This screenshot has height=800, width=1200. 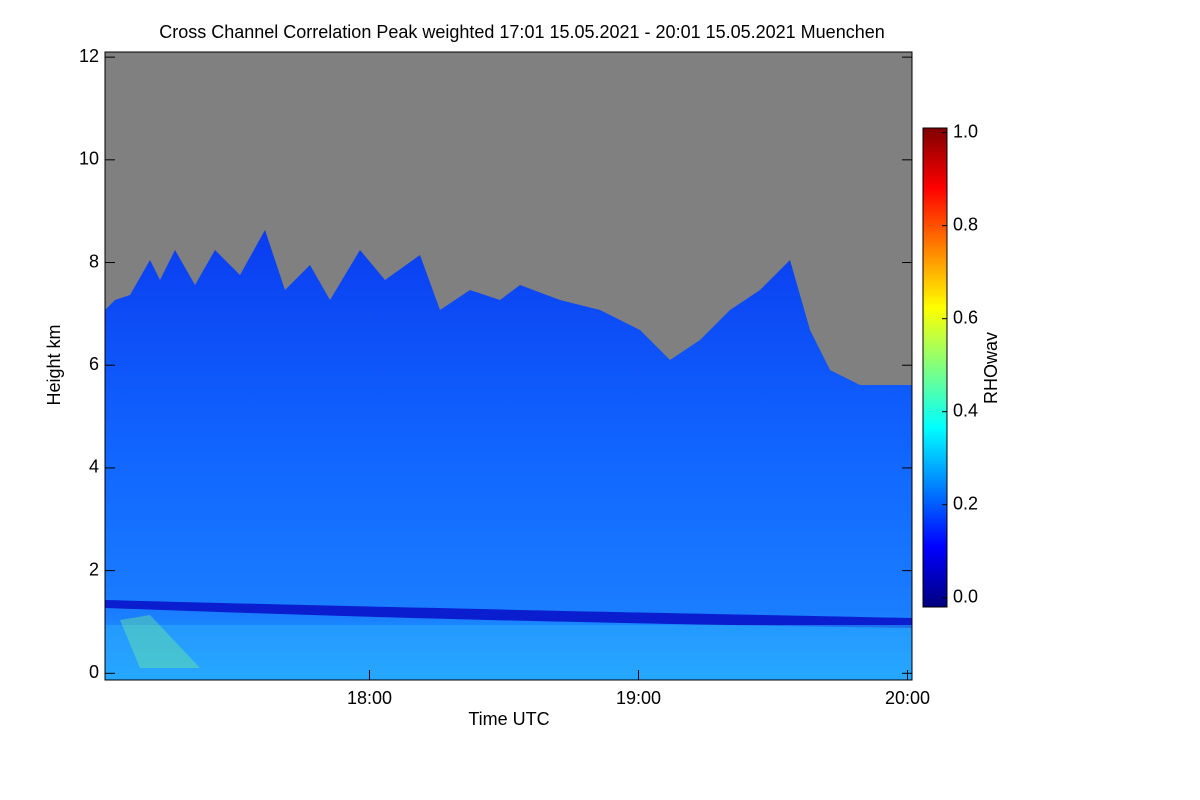 I want to click on colorbar-tick-label: 0.8, so click(x=965, y=224).